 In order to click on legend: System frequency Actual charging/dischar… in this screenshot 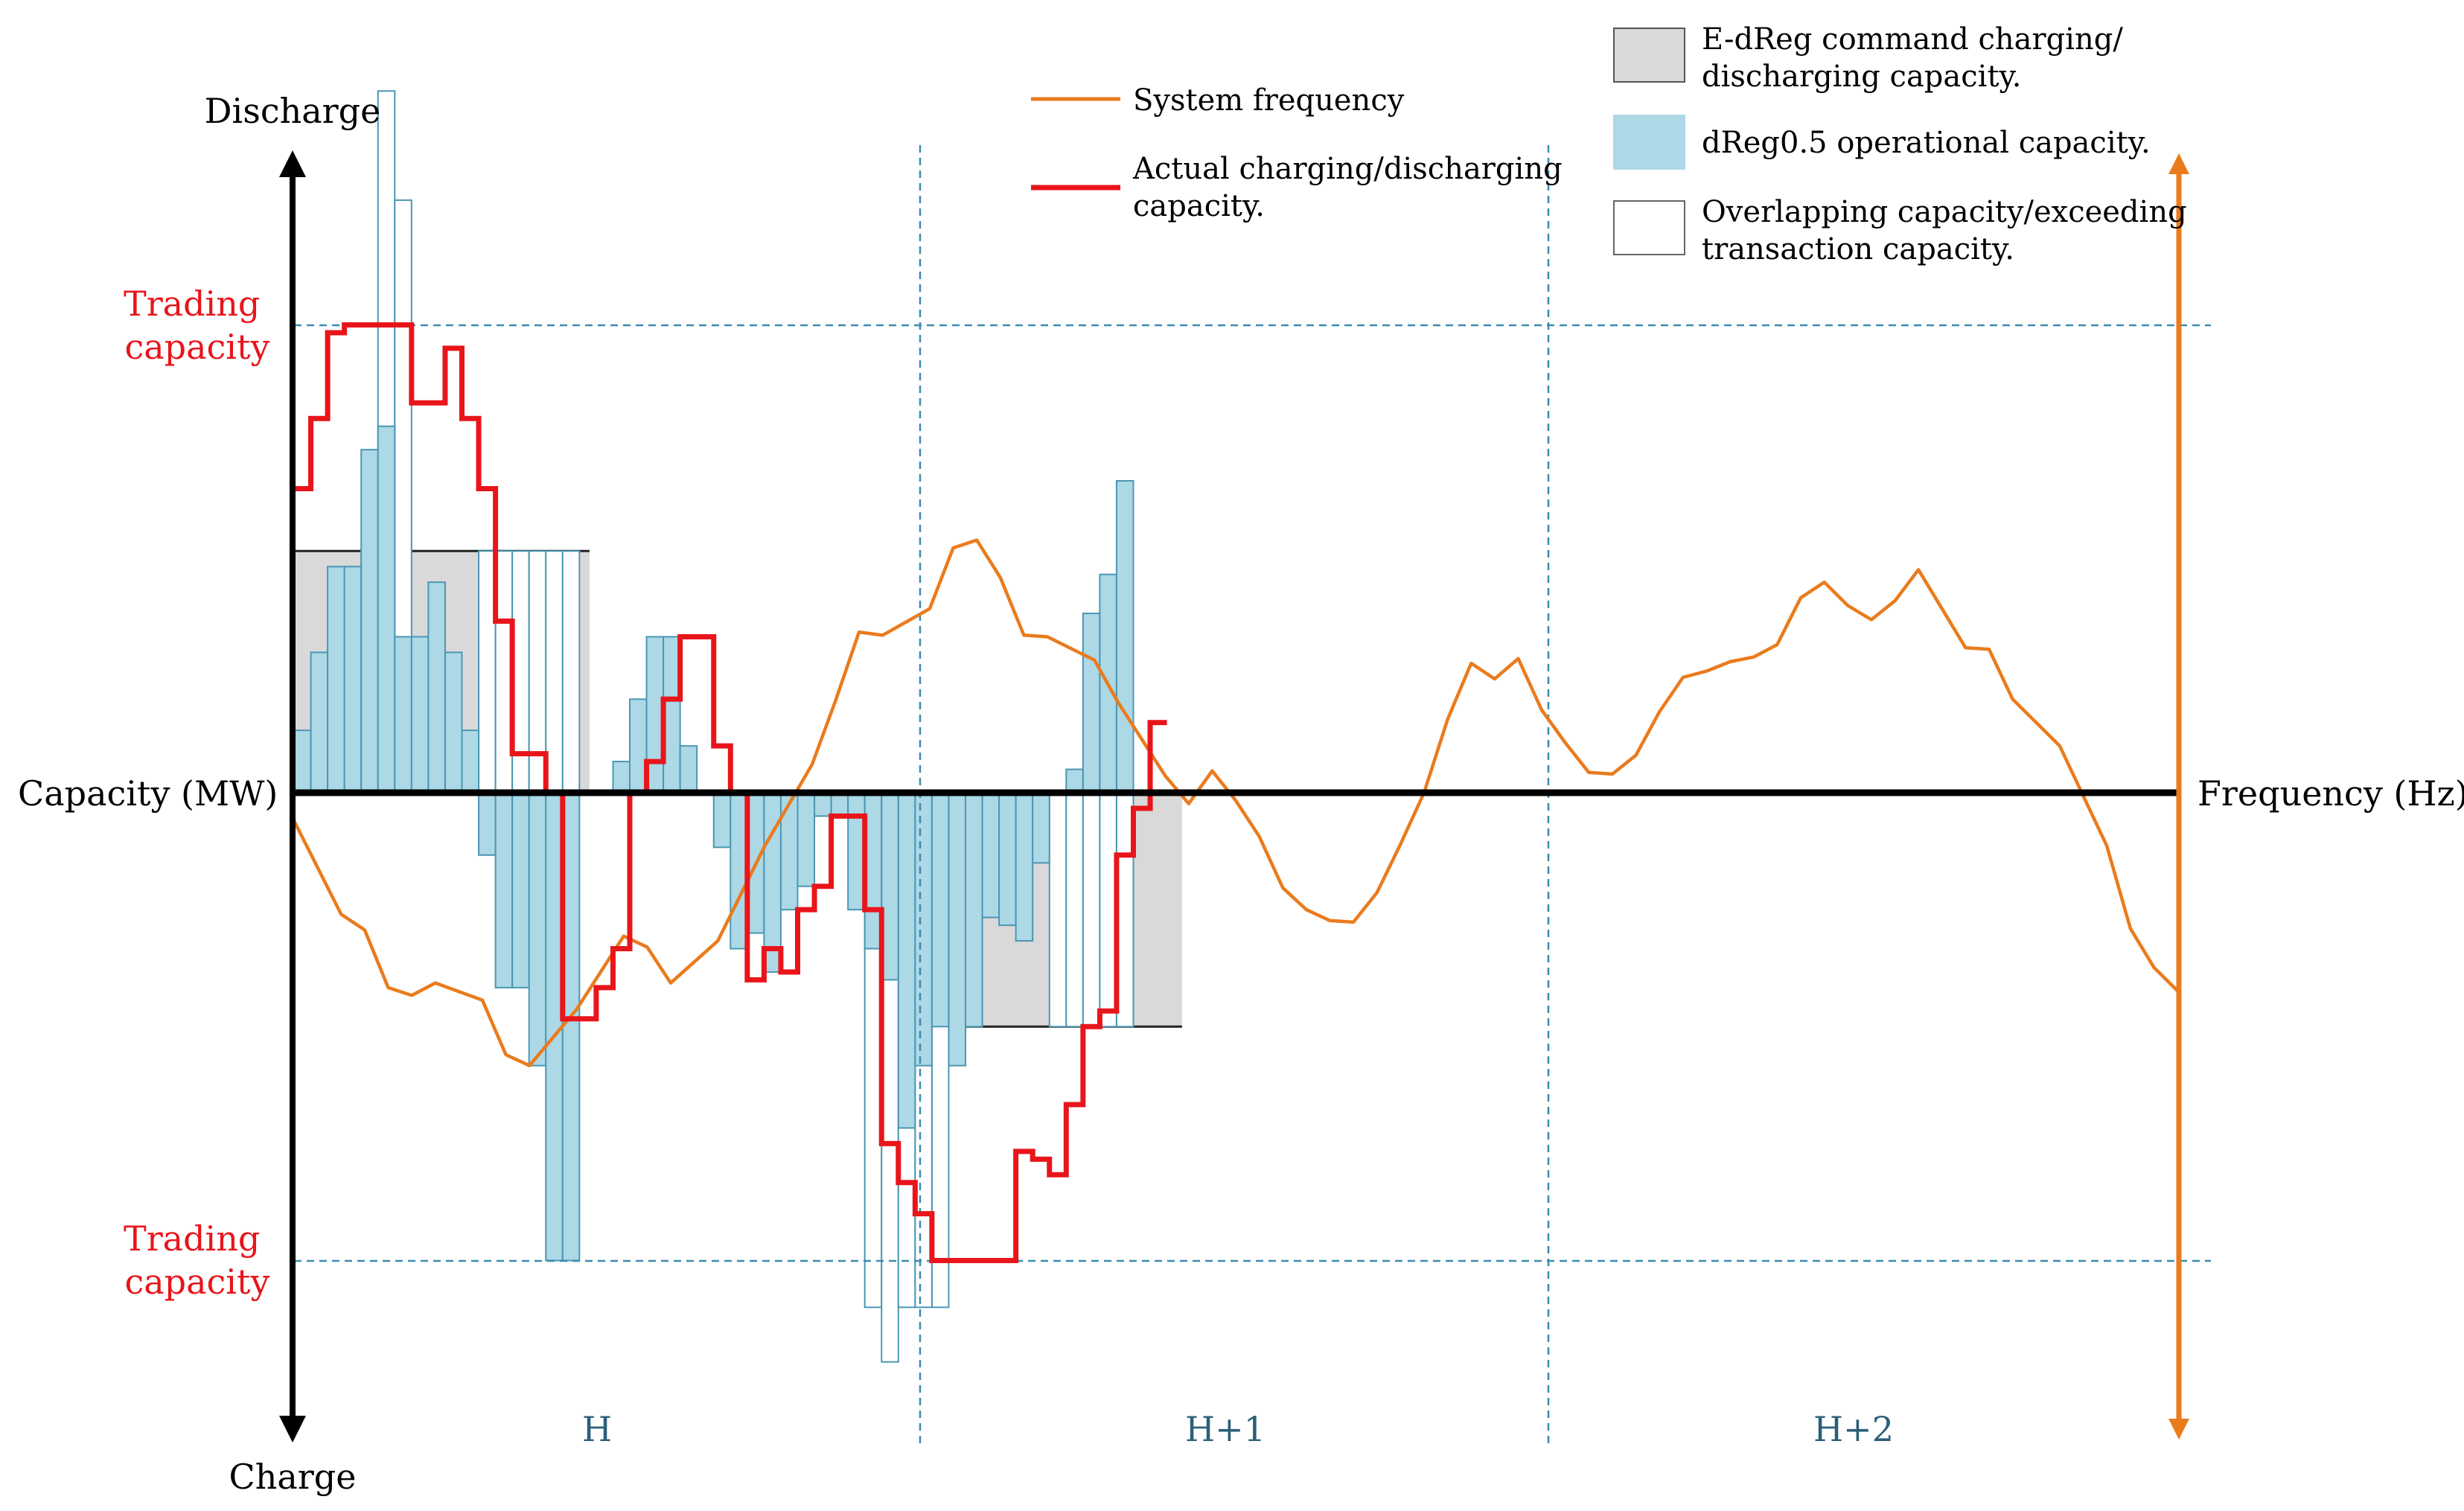, I will do `click(1614, 144)`.